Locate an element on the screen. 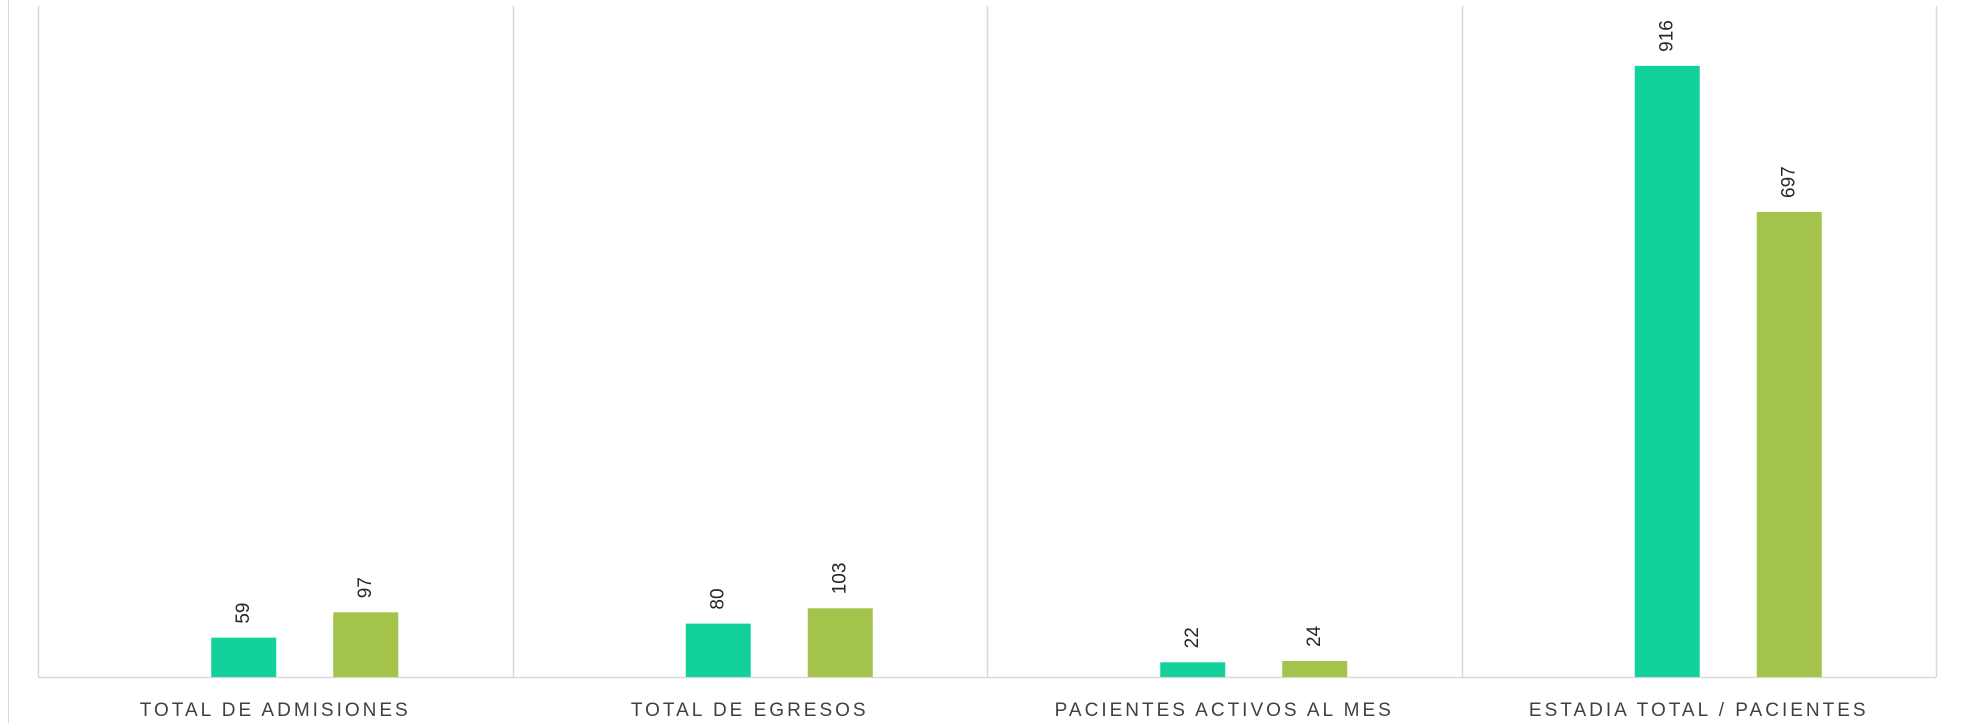  data-label: 916 is located at coordinates (1667, 36).